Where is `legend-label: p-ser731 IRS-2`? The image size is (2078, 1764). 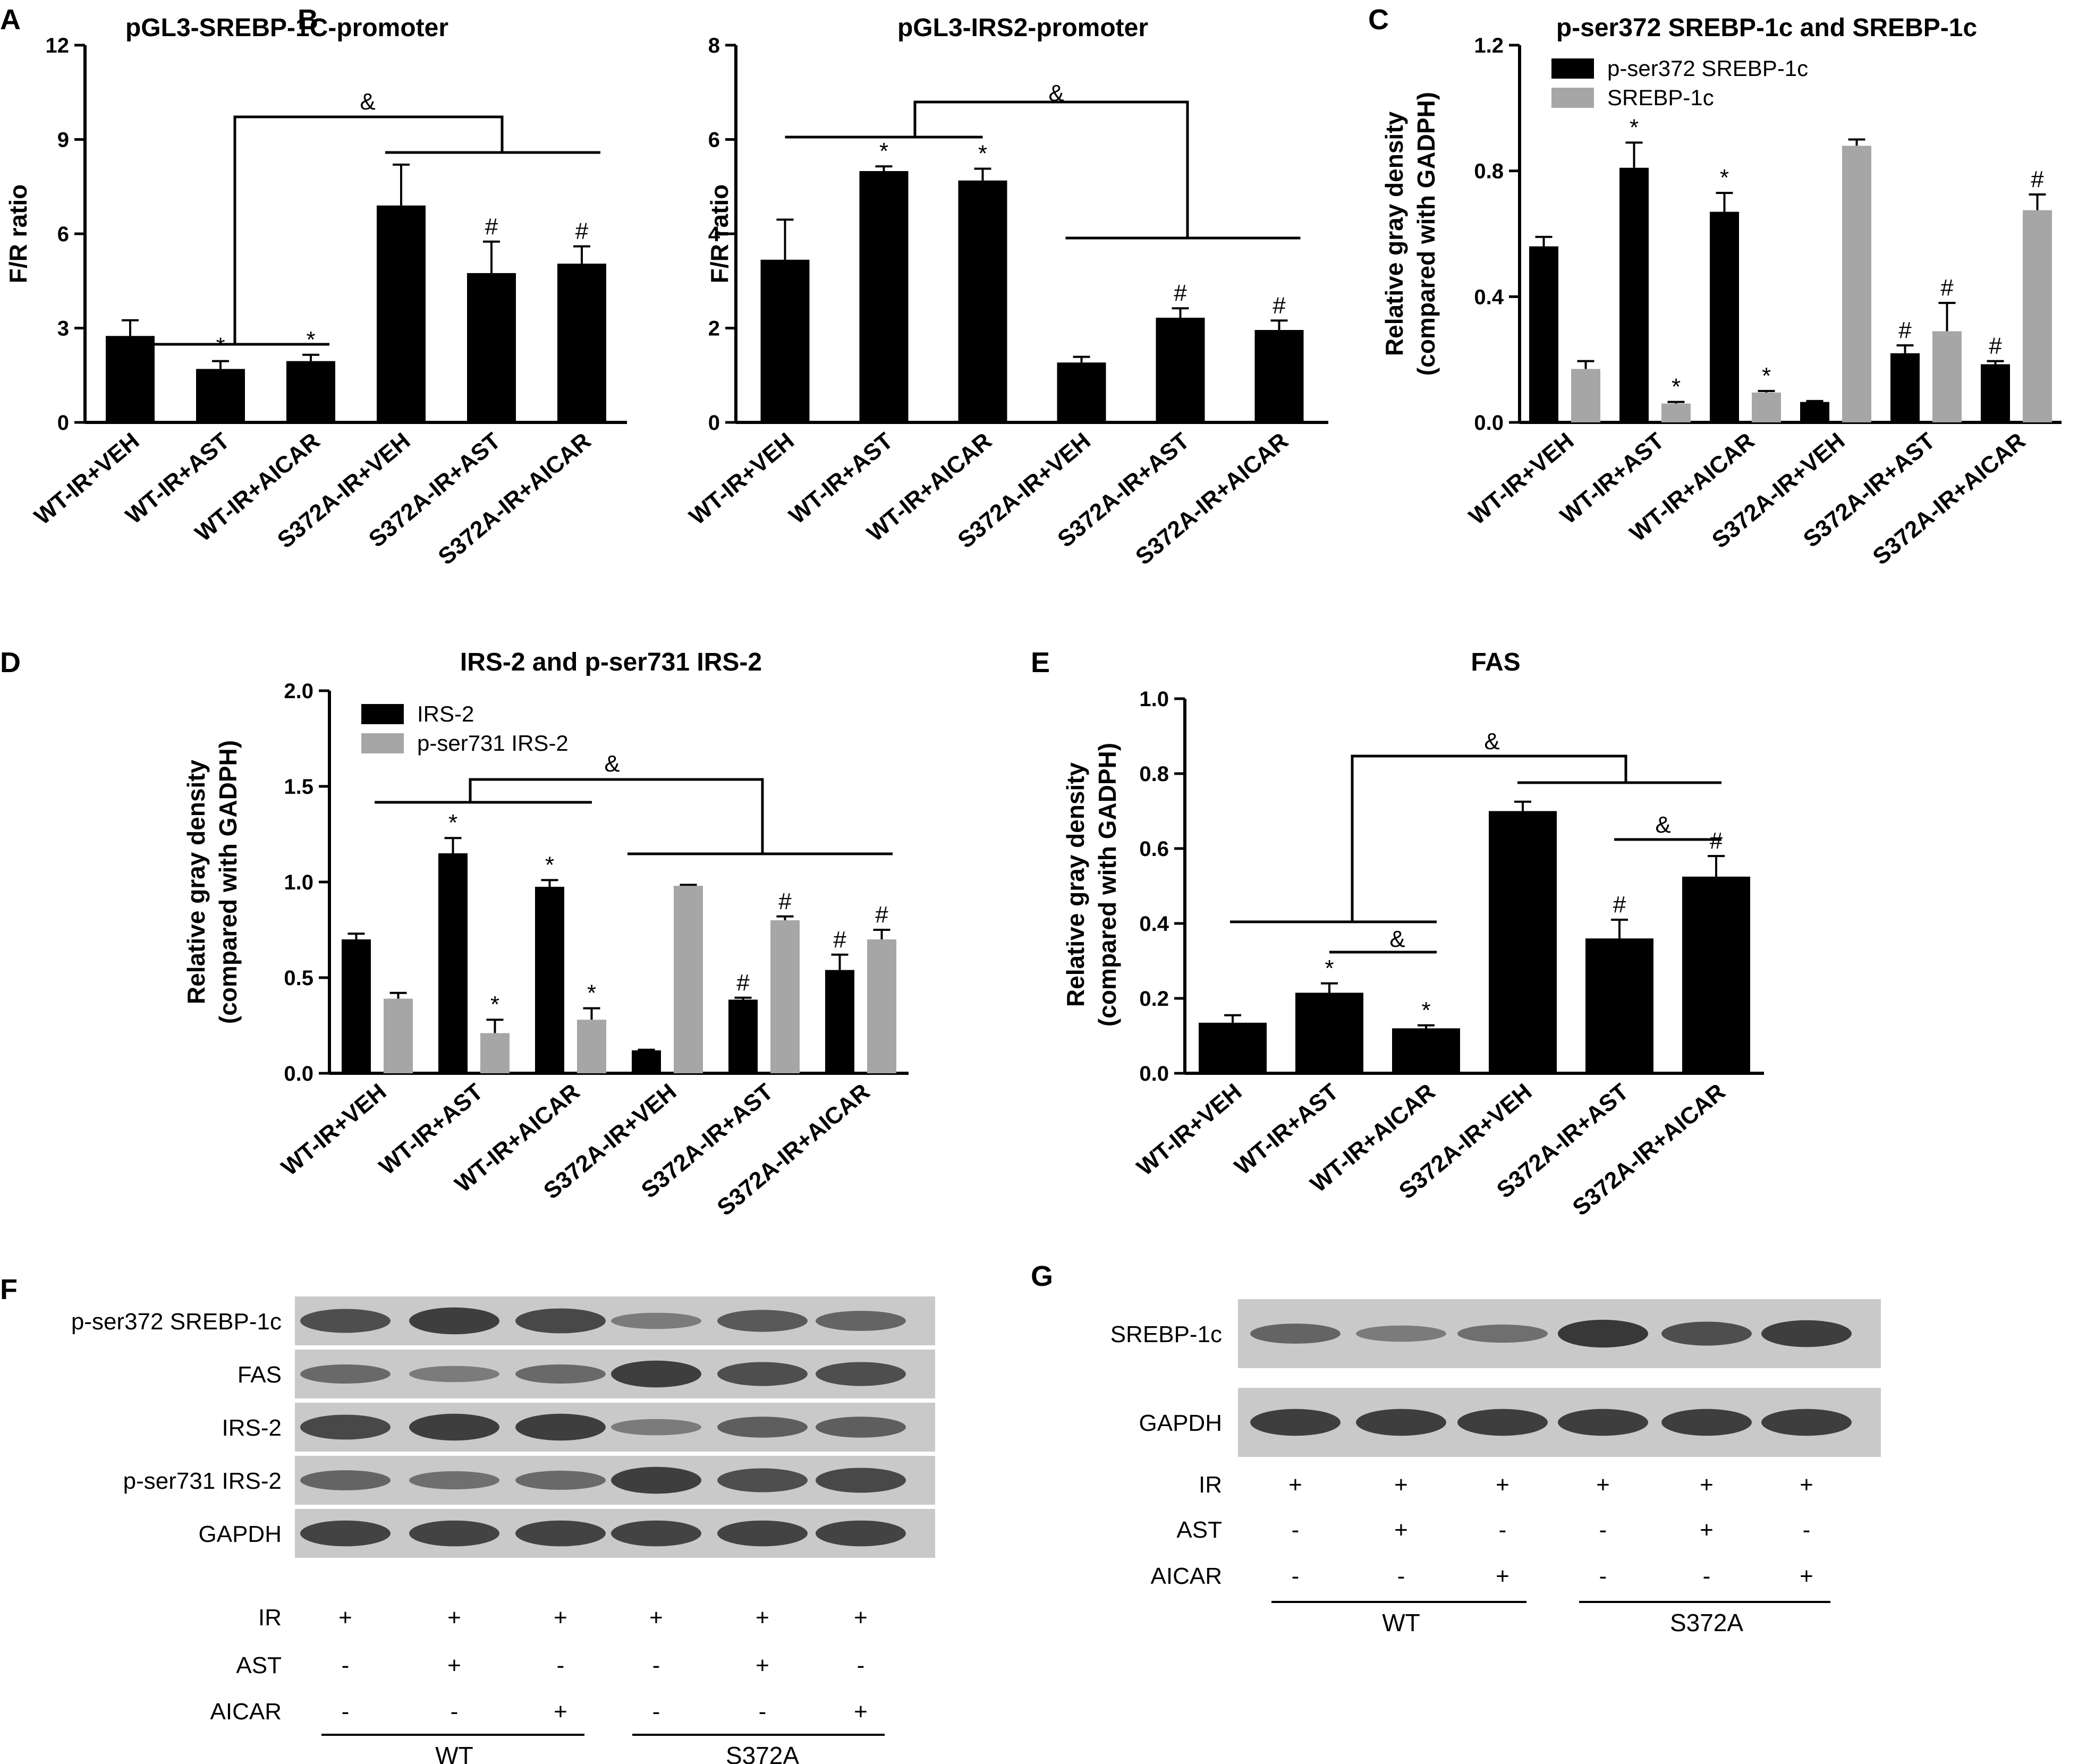
legend-label: p-ser731 IRS-2 is located at coordinates (493, 743).